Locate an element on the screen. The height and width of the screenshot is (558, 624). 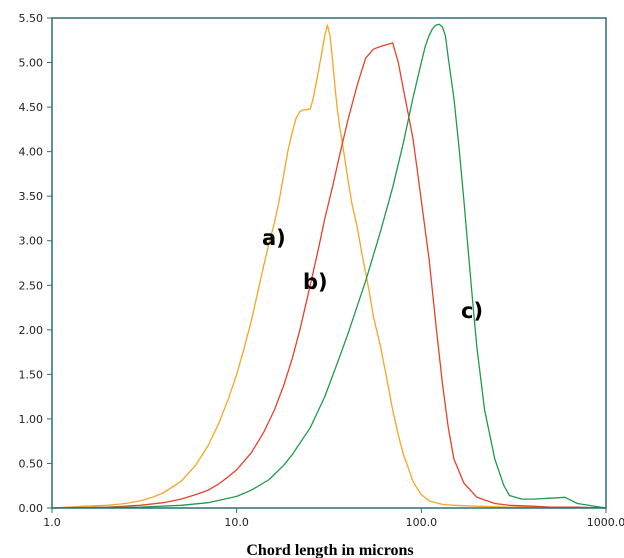
y-tick-label: 1.50 is located at coordinates (31, 374).